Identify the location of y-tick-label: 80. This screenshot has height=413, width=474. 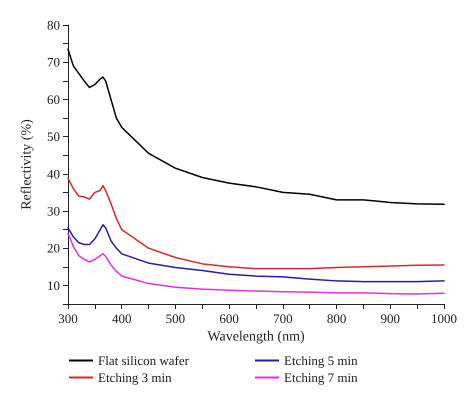
(53, 25).